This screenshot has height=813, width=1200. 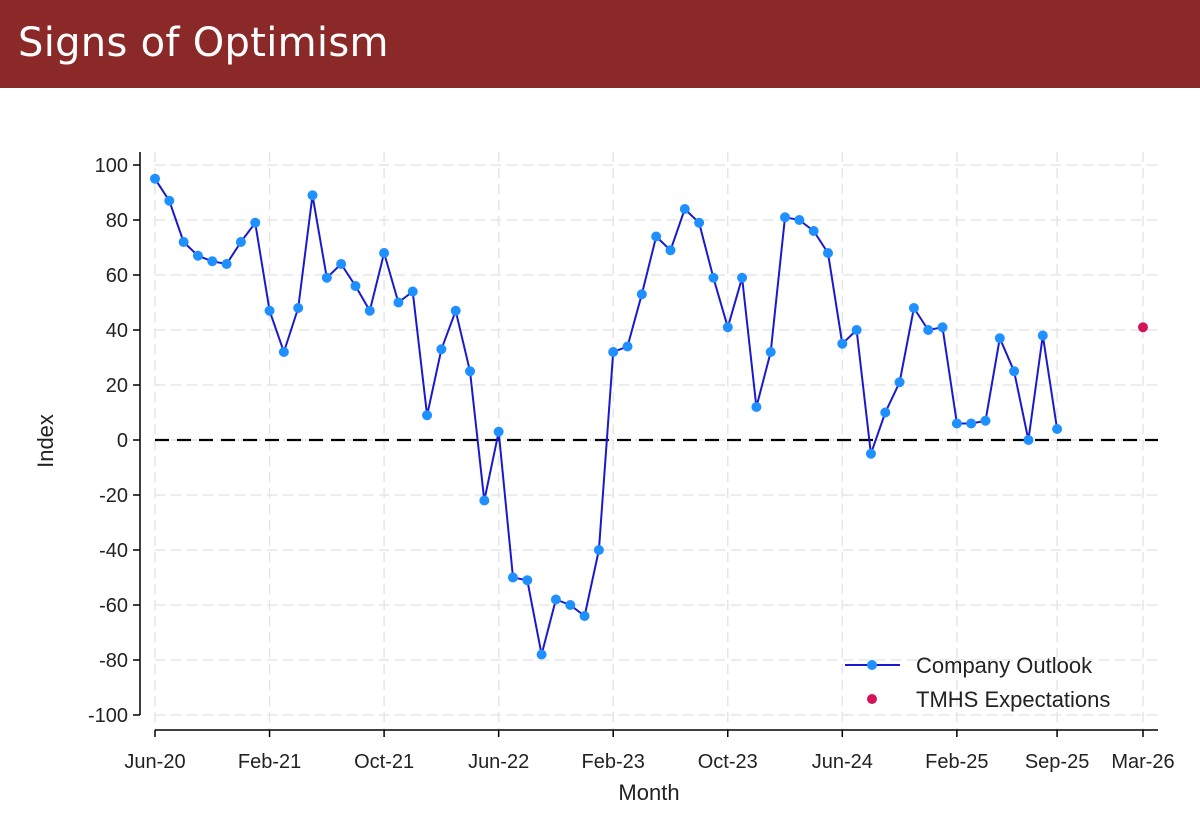 What do you see at coordinates (45, 441) in the screenshot?
I see `y-axis-title: Index` at bounding box center [45, 441].